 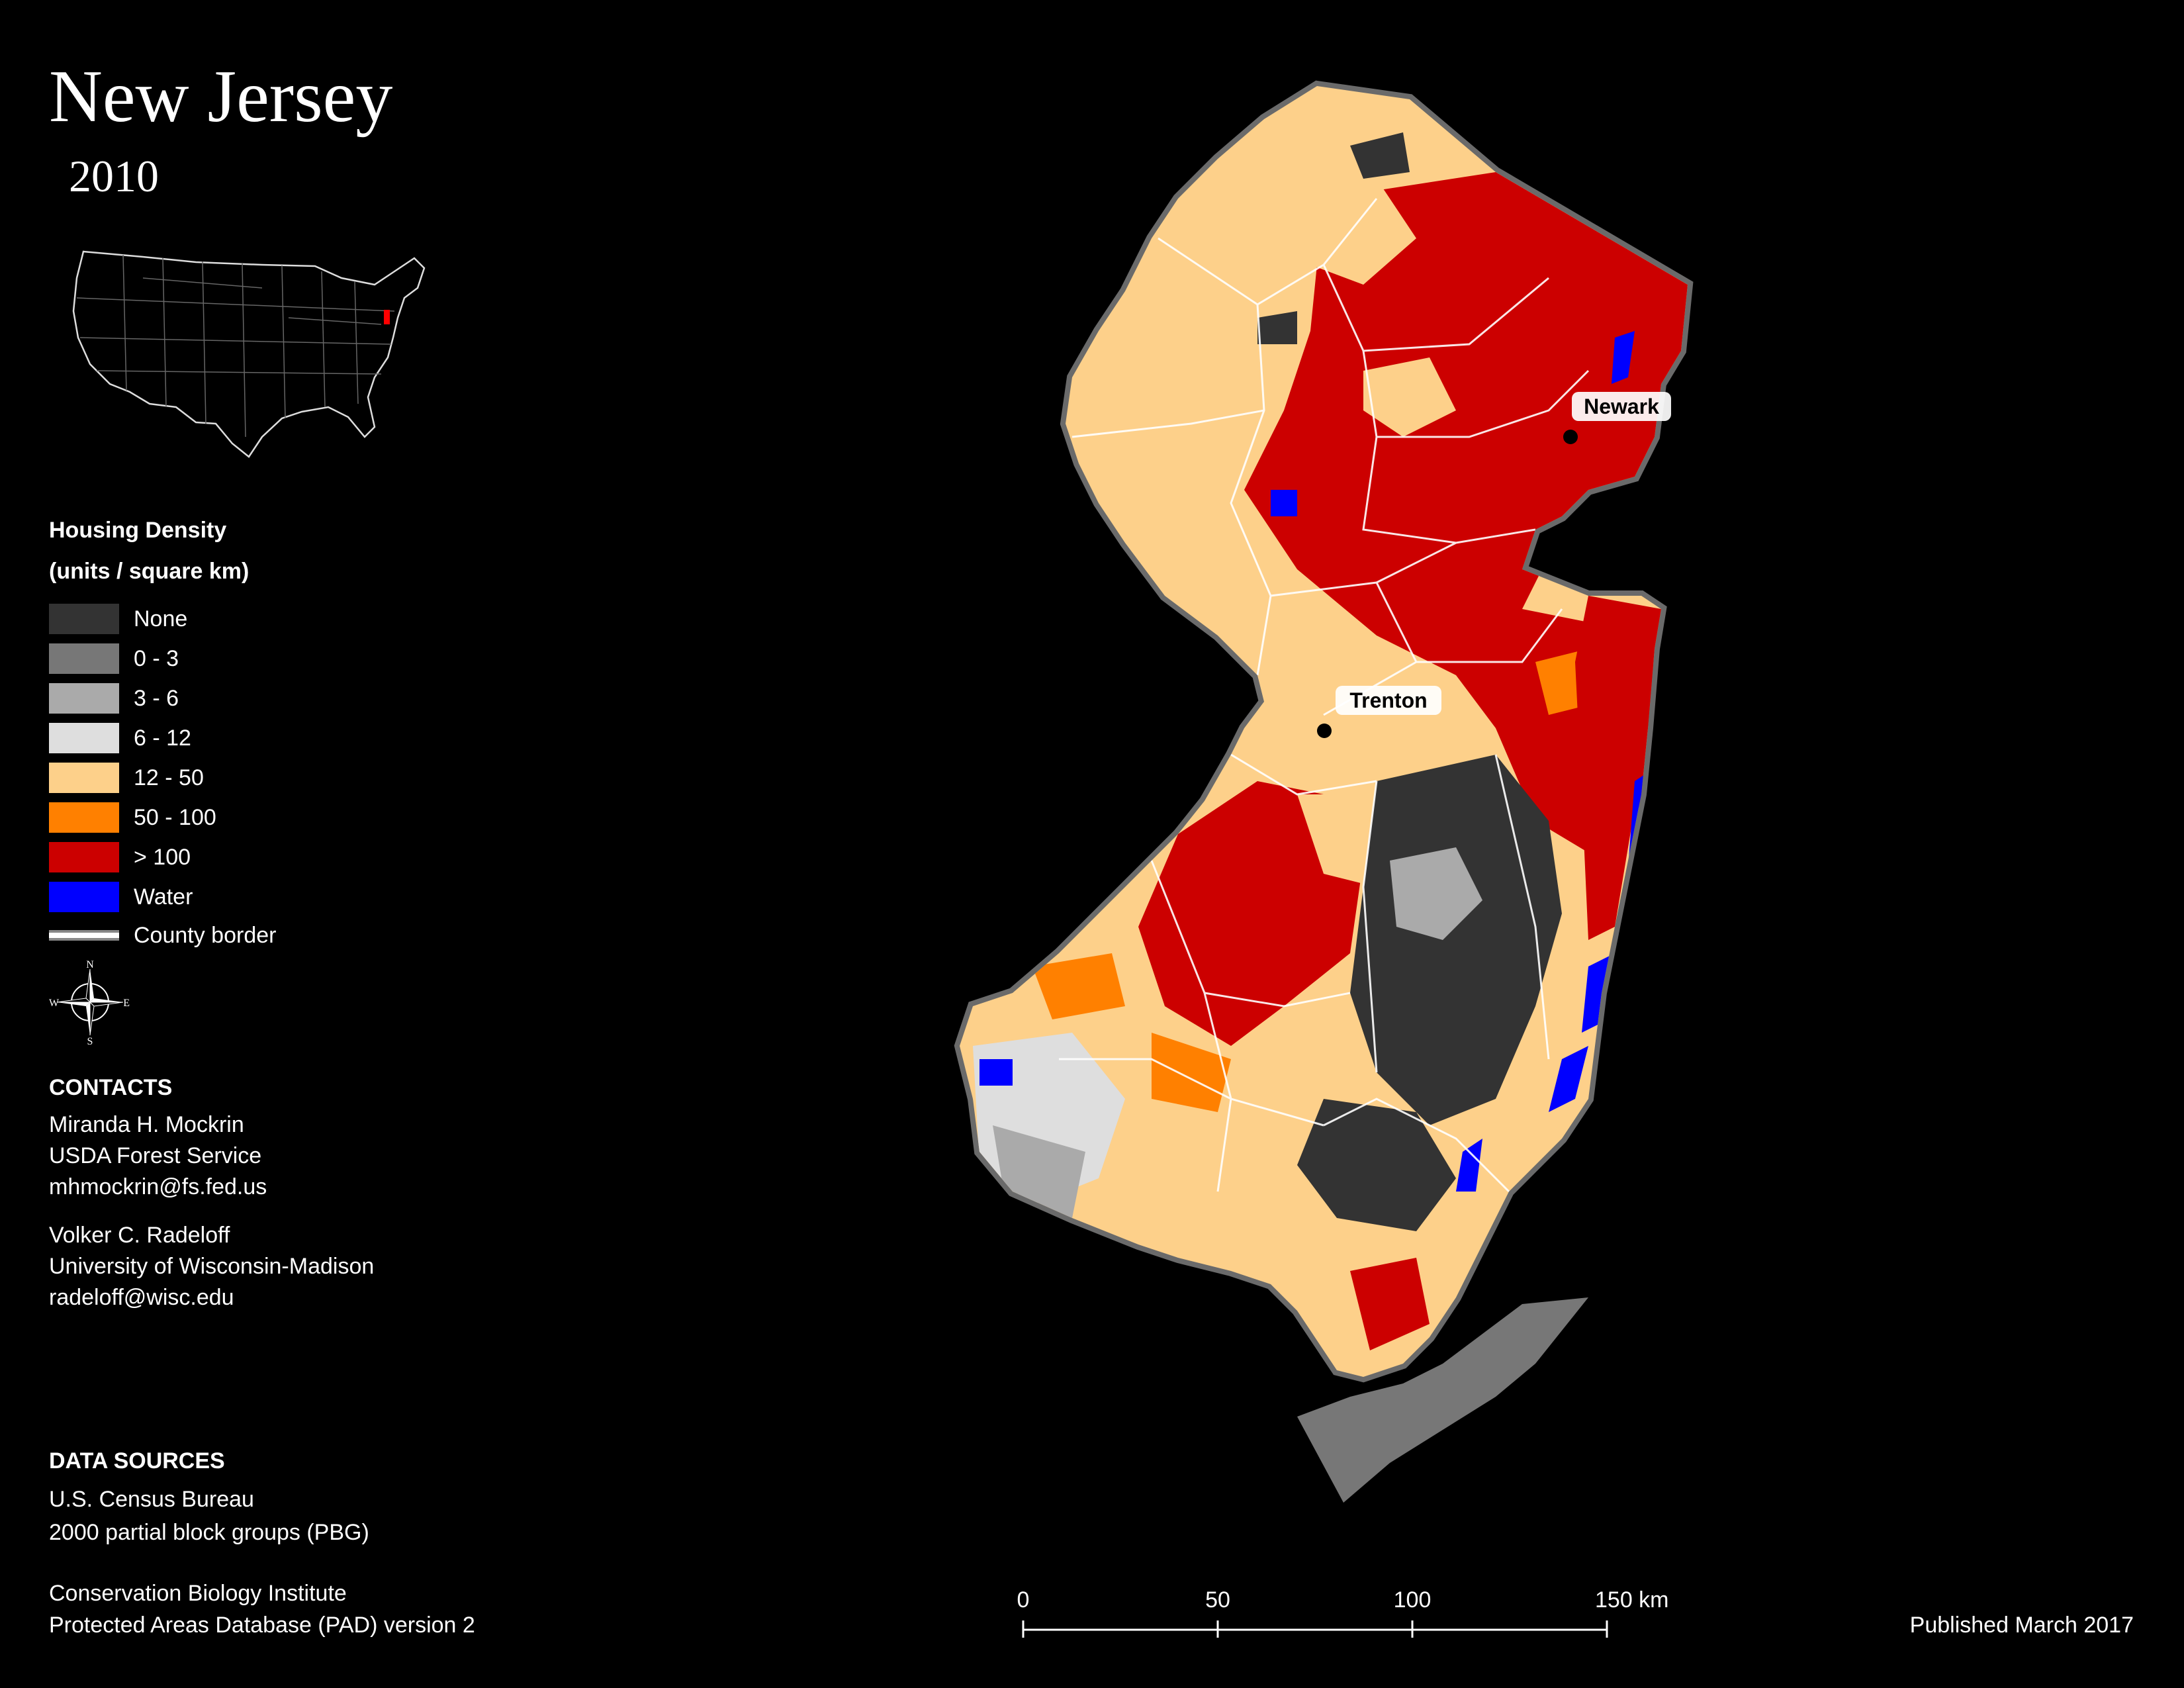 I want to click on compass-rose-icon: N S E W, so click(x=89, y=1003).